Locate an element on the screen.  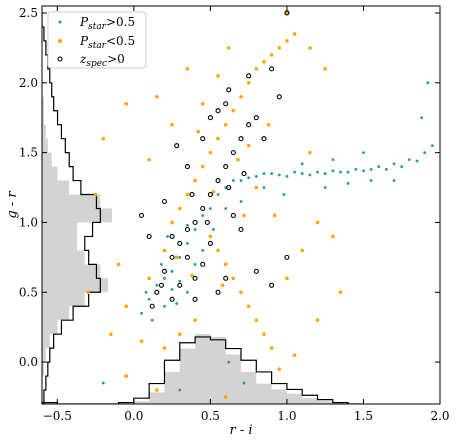
x-hist-outline is located at coordinates (203, 370).